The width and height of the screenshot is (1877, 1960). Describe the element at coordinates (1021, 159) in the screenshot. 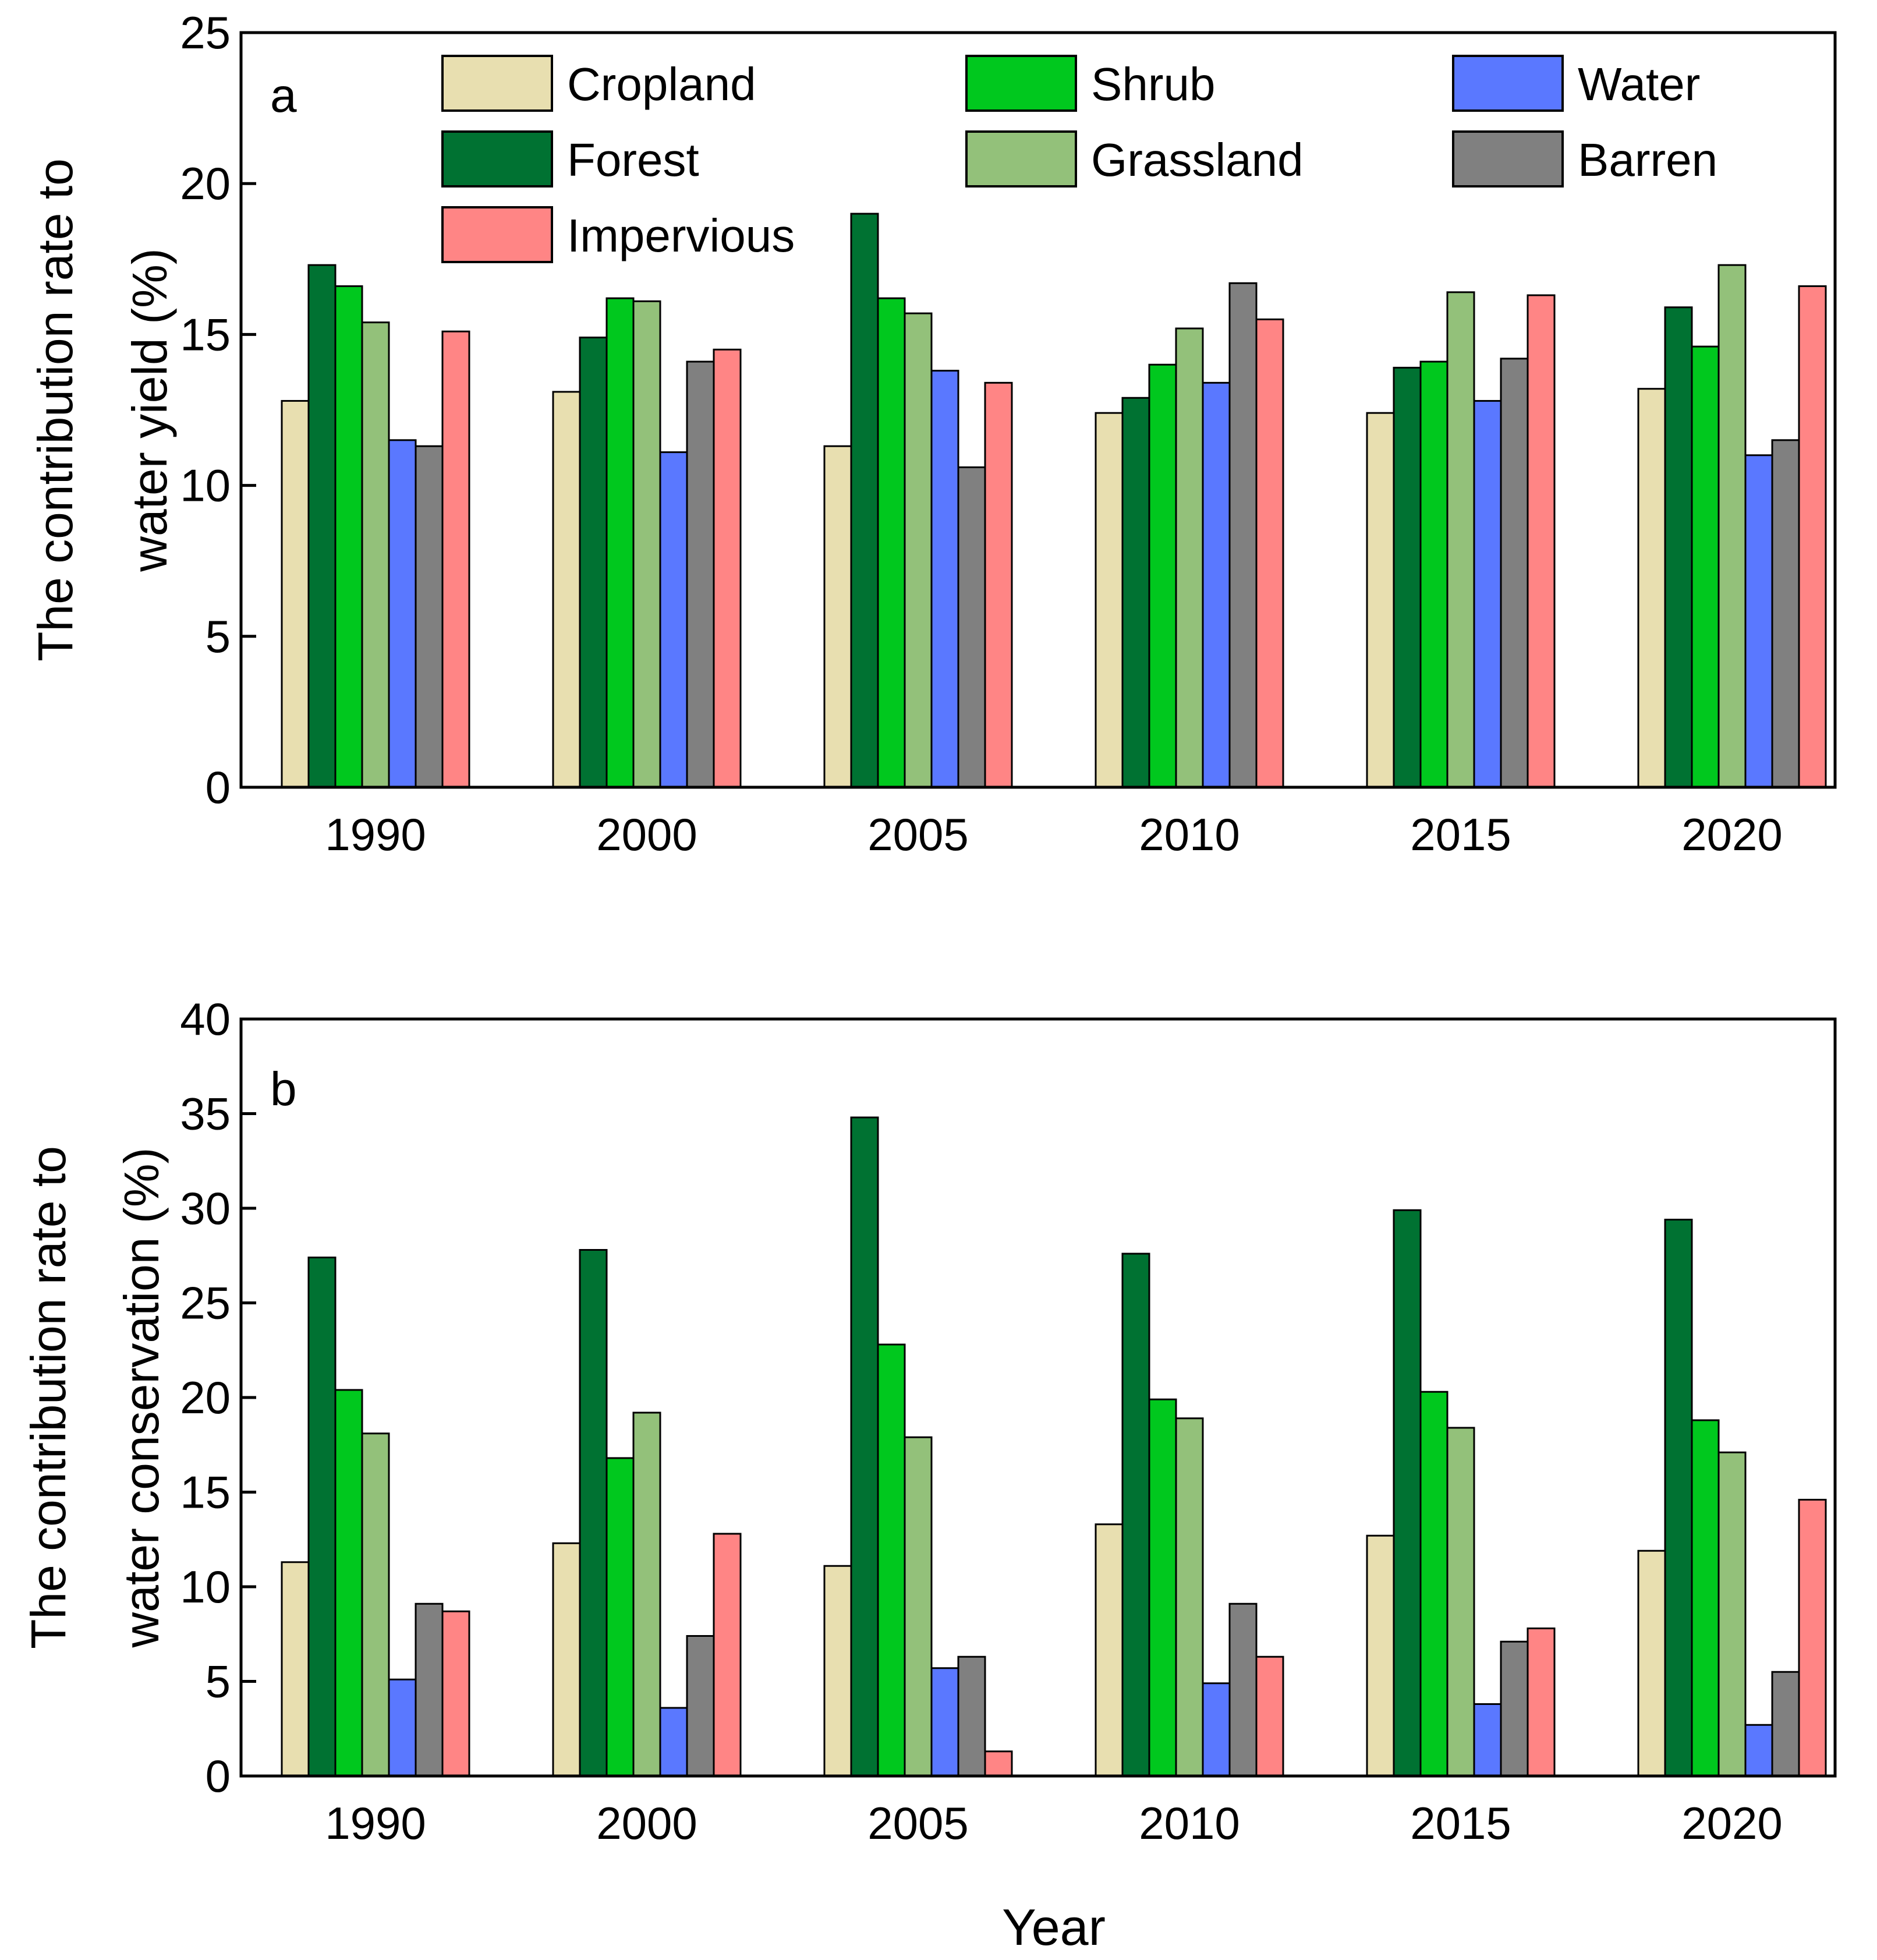

I see `legend-swatch-grassland` at that location.